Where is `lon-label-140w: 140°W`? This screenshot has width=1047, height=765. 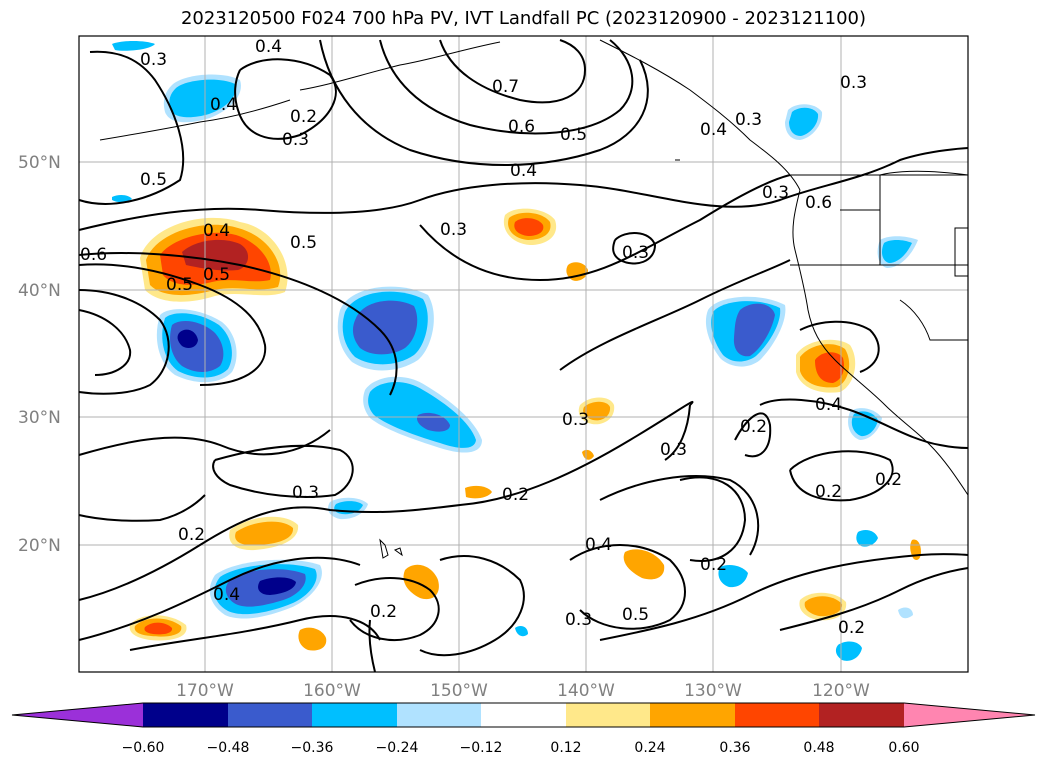 lon-label-140w: 140°W is located at coordinates (586, 691).